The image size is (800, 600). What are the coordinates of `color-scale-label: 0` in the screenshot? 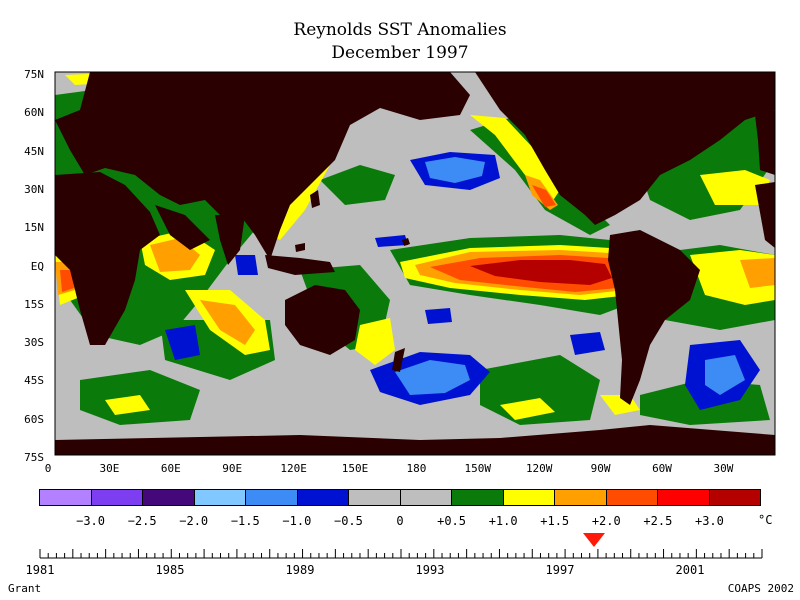 It's located at (400, 521).